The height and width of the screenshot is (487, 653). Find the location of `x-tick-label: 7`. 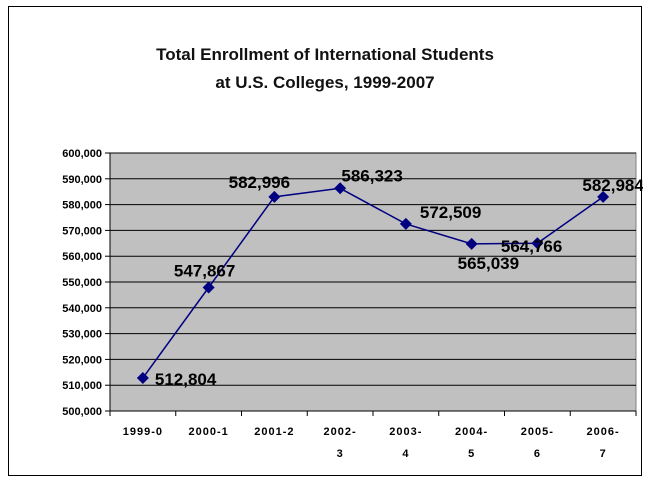

x-tick-label: 7 is located at coordinates (603, 454).